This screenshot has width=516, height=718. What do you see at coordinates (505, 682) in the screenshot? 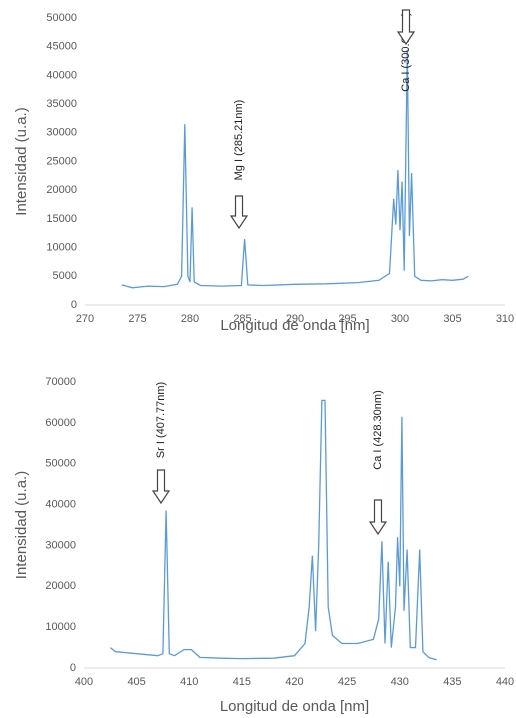
I see `x-tick-label: 440` at bounding box center [505, 682].